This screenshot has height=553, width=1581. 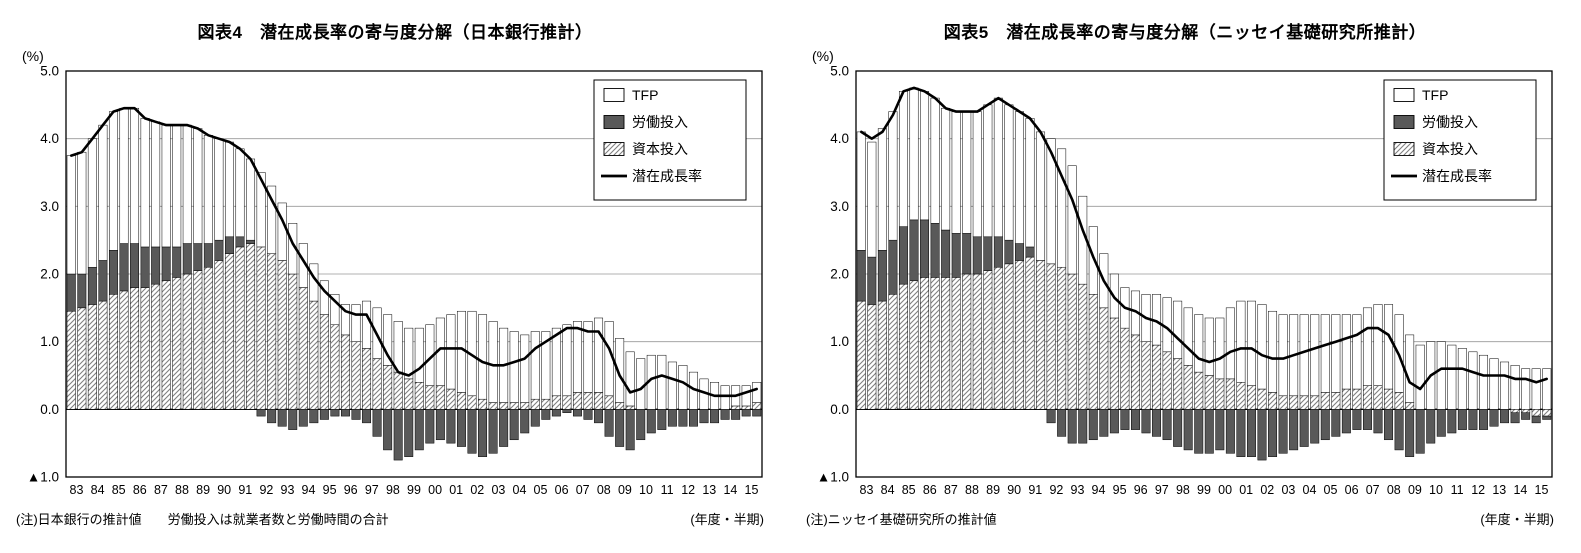 What do you see at coordinates (1457, 176) in the screenshot?
I see `legend-label: 潜在成長率` at bounding box center [1457, 176].